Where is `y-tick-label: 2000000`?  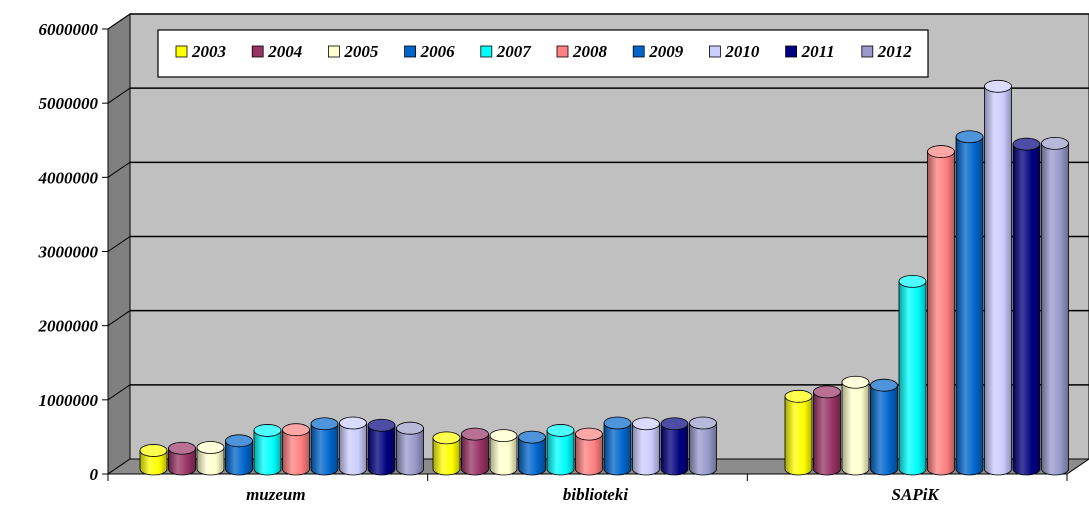 y-tick-label: 2000000 is located at coordinates (68, 326).